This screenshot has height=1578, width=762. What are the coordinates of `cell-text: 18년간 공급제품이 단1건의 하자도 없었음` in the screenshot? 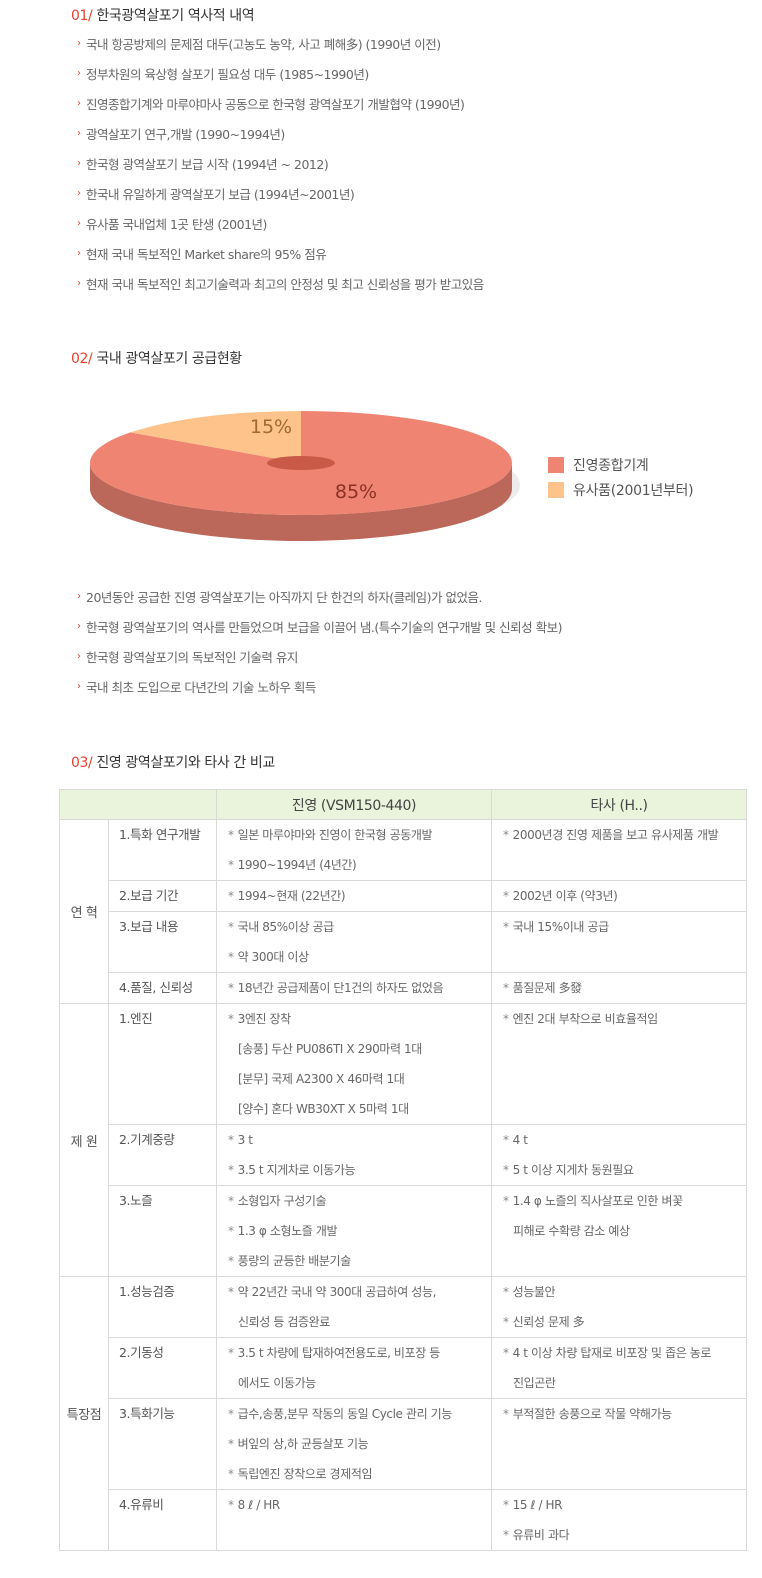 It's located at (340, 988).